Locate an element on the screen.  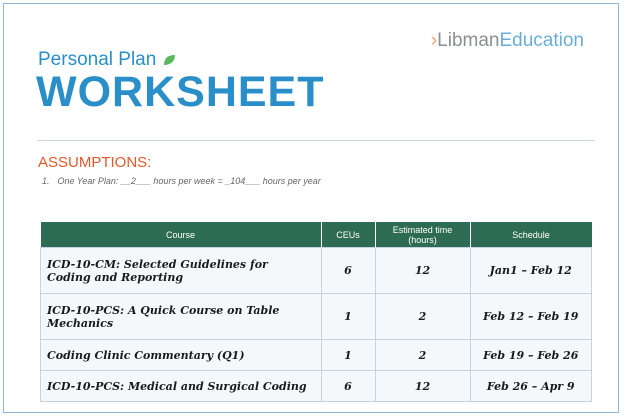
schedule: Feb 26 – Apr 9 is located at coordinates (530, 386).